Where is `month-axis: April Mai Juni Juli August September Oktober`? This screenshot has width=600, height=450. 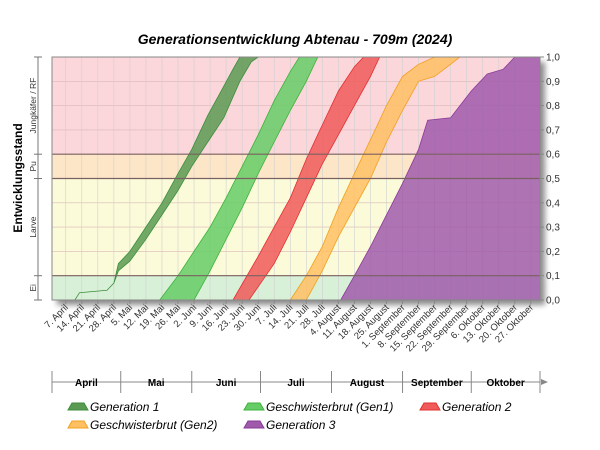 month-axis: April Mai Juni Juli August September Oktober is located at coordinates (299, 382).